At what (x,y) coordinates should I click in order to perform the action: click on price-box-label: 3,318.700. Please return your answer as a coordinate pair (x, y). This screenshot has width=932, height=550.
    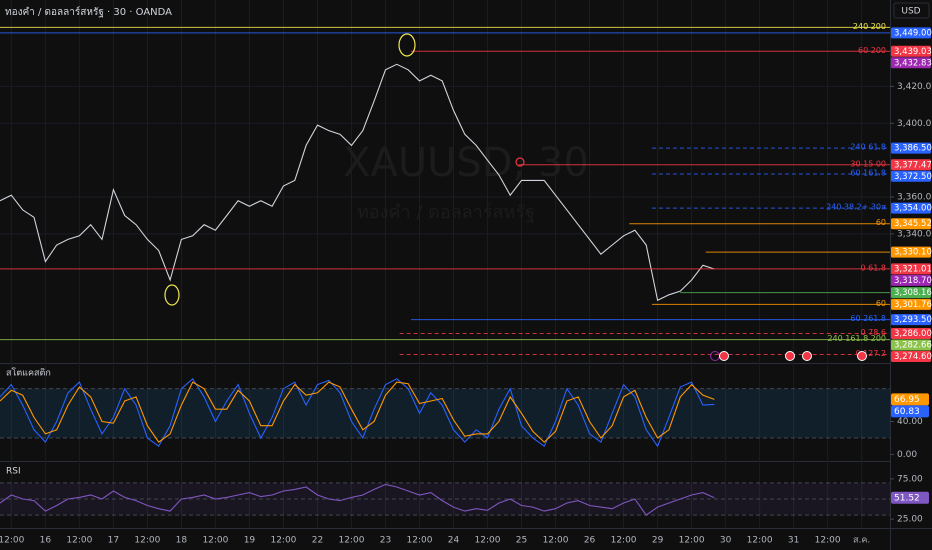
    Looking at the image, I should click on (913, 281).